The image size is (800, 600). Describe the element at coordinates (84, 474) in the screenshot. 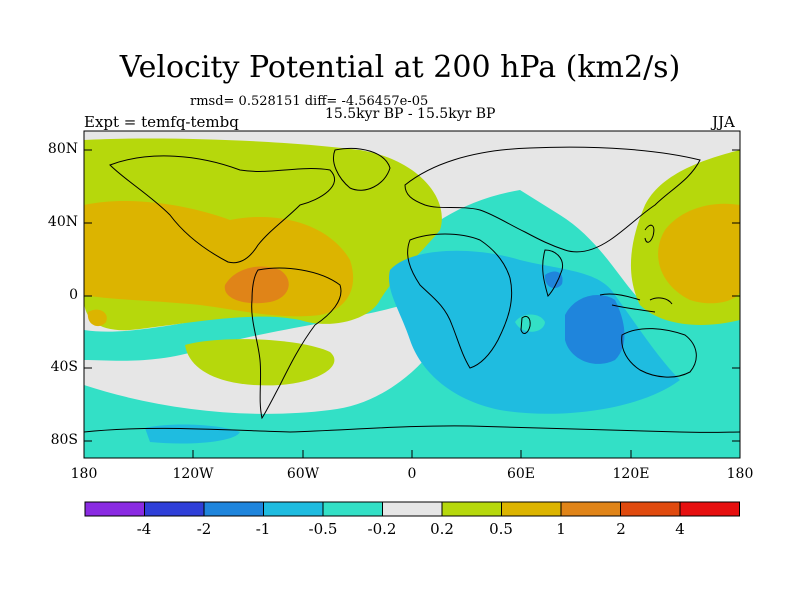

I see `x-label-180w: 180` at that location.